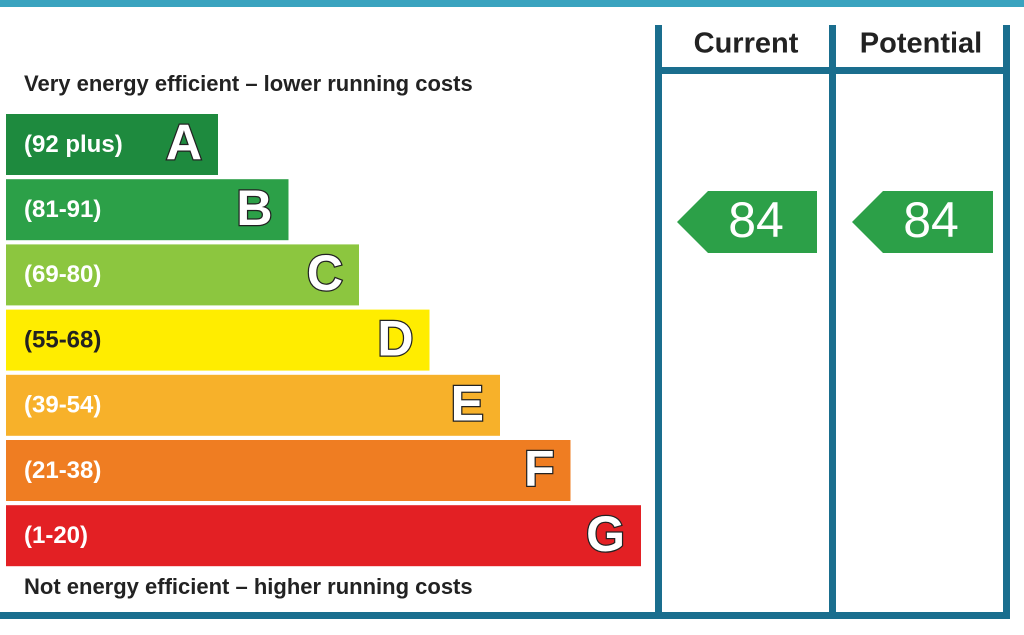 Image resolution: width=1024 pixels, height=635 pixels. What do you see at coordinates (931, 220) in the screenshot?
I see `potential-rating: 84` at bounding box center [931, 220].